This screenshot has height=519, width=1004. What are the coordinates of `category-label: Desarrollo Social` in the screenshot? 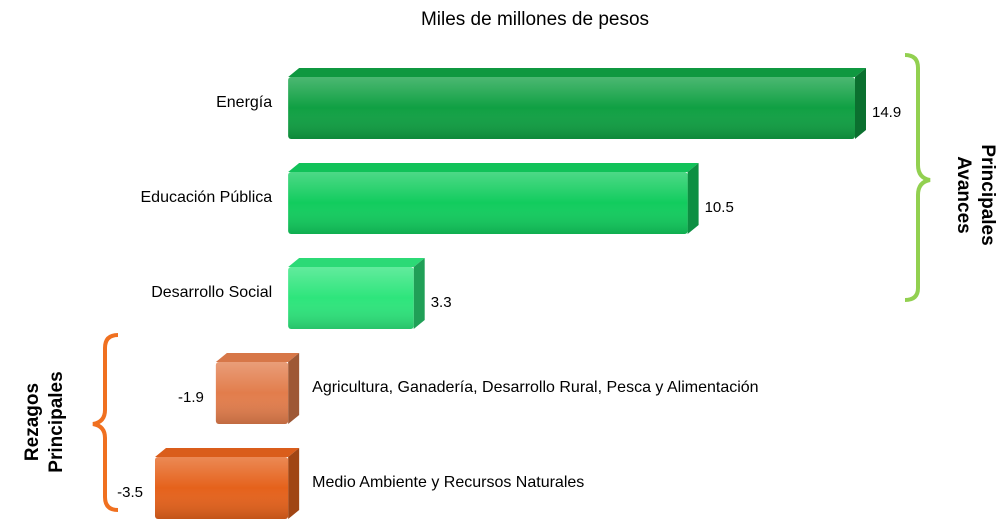 It's located at (211, 292).